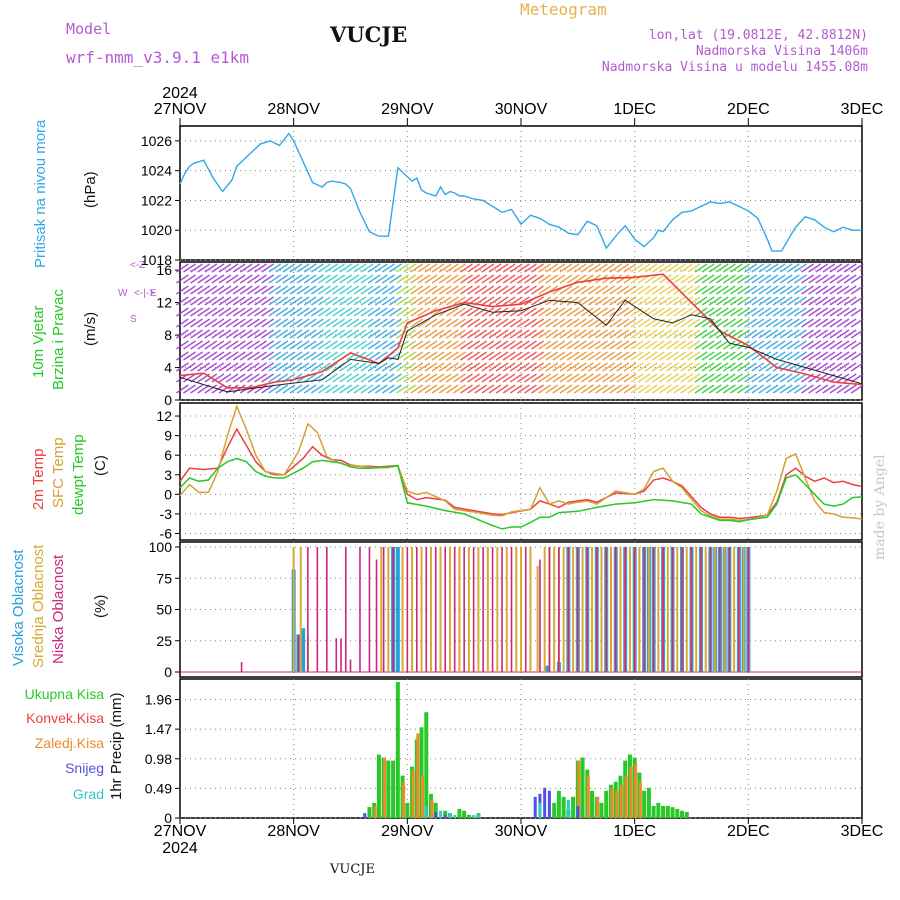 This screenshot has height=900, width=900. I want to click on y-tick-label: 4, so click(168, 368).